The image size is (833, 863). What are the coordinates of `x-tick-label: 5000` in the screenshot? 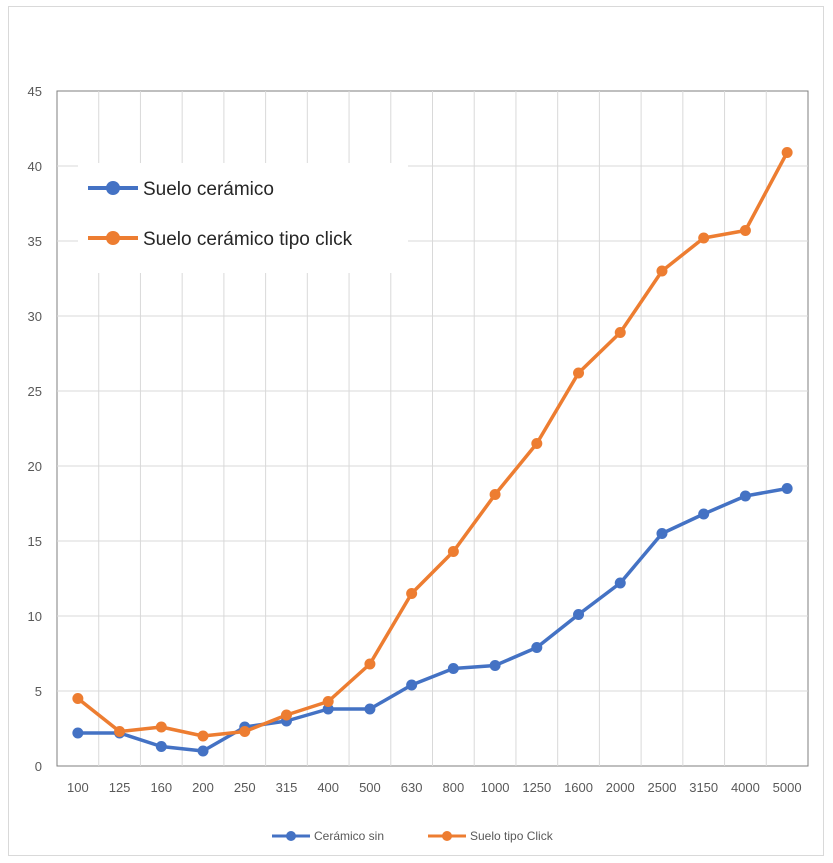 It's located at (787, 787).